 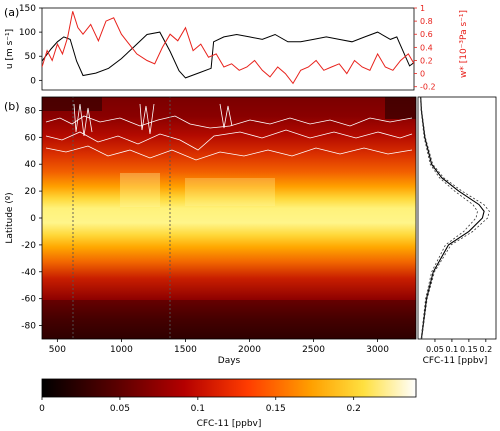 What do you see at coordinates (422, 74) in the screenshot?
I see `a-right-tick-label: 0` at bounding box center [422, 74].